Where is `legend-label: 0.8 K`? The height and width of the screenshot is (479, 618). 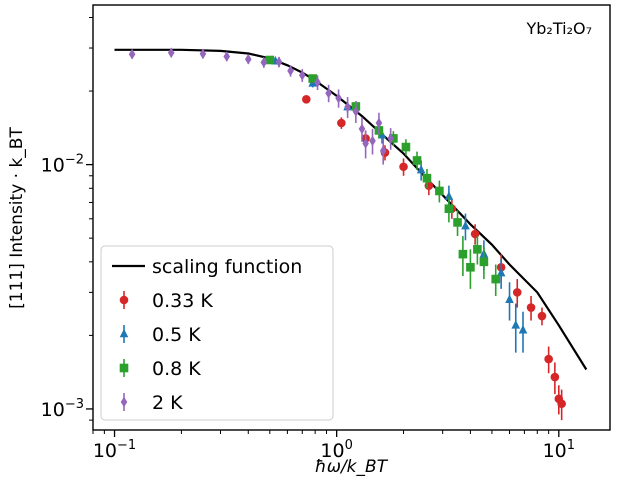
legend-label: 0.8 K is located at coordinates (176, 369).